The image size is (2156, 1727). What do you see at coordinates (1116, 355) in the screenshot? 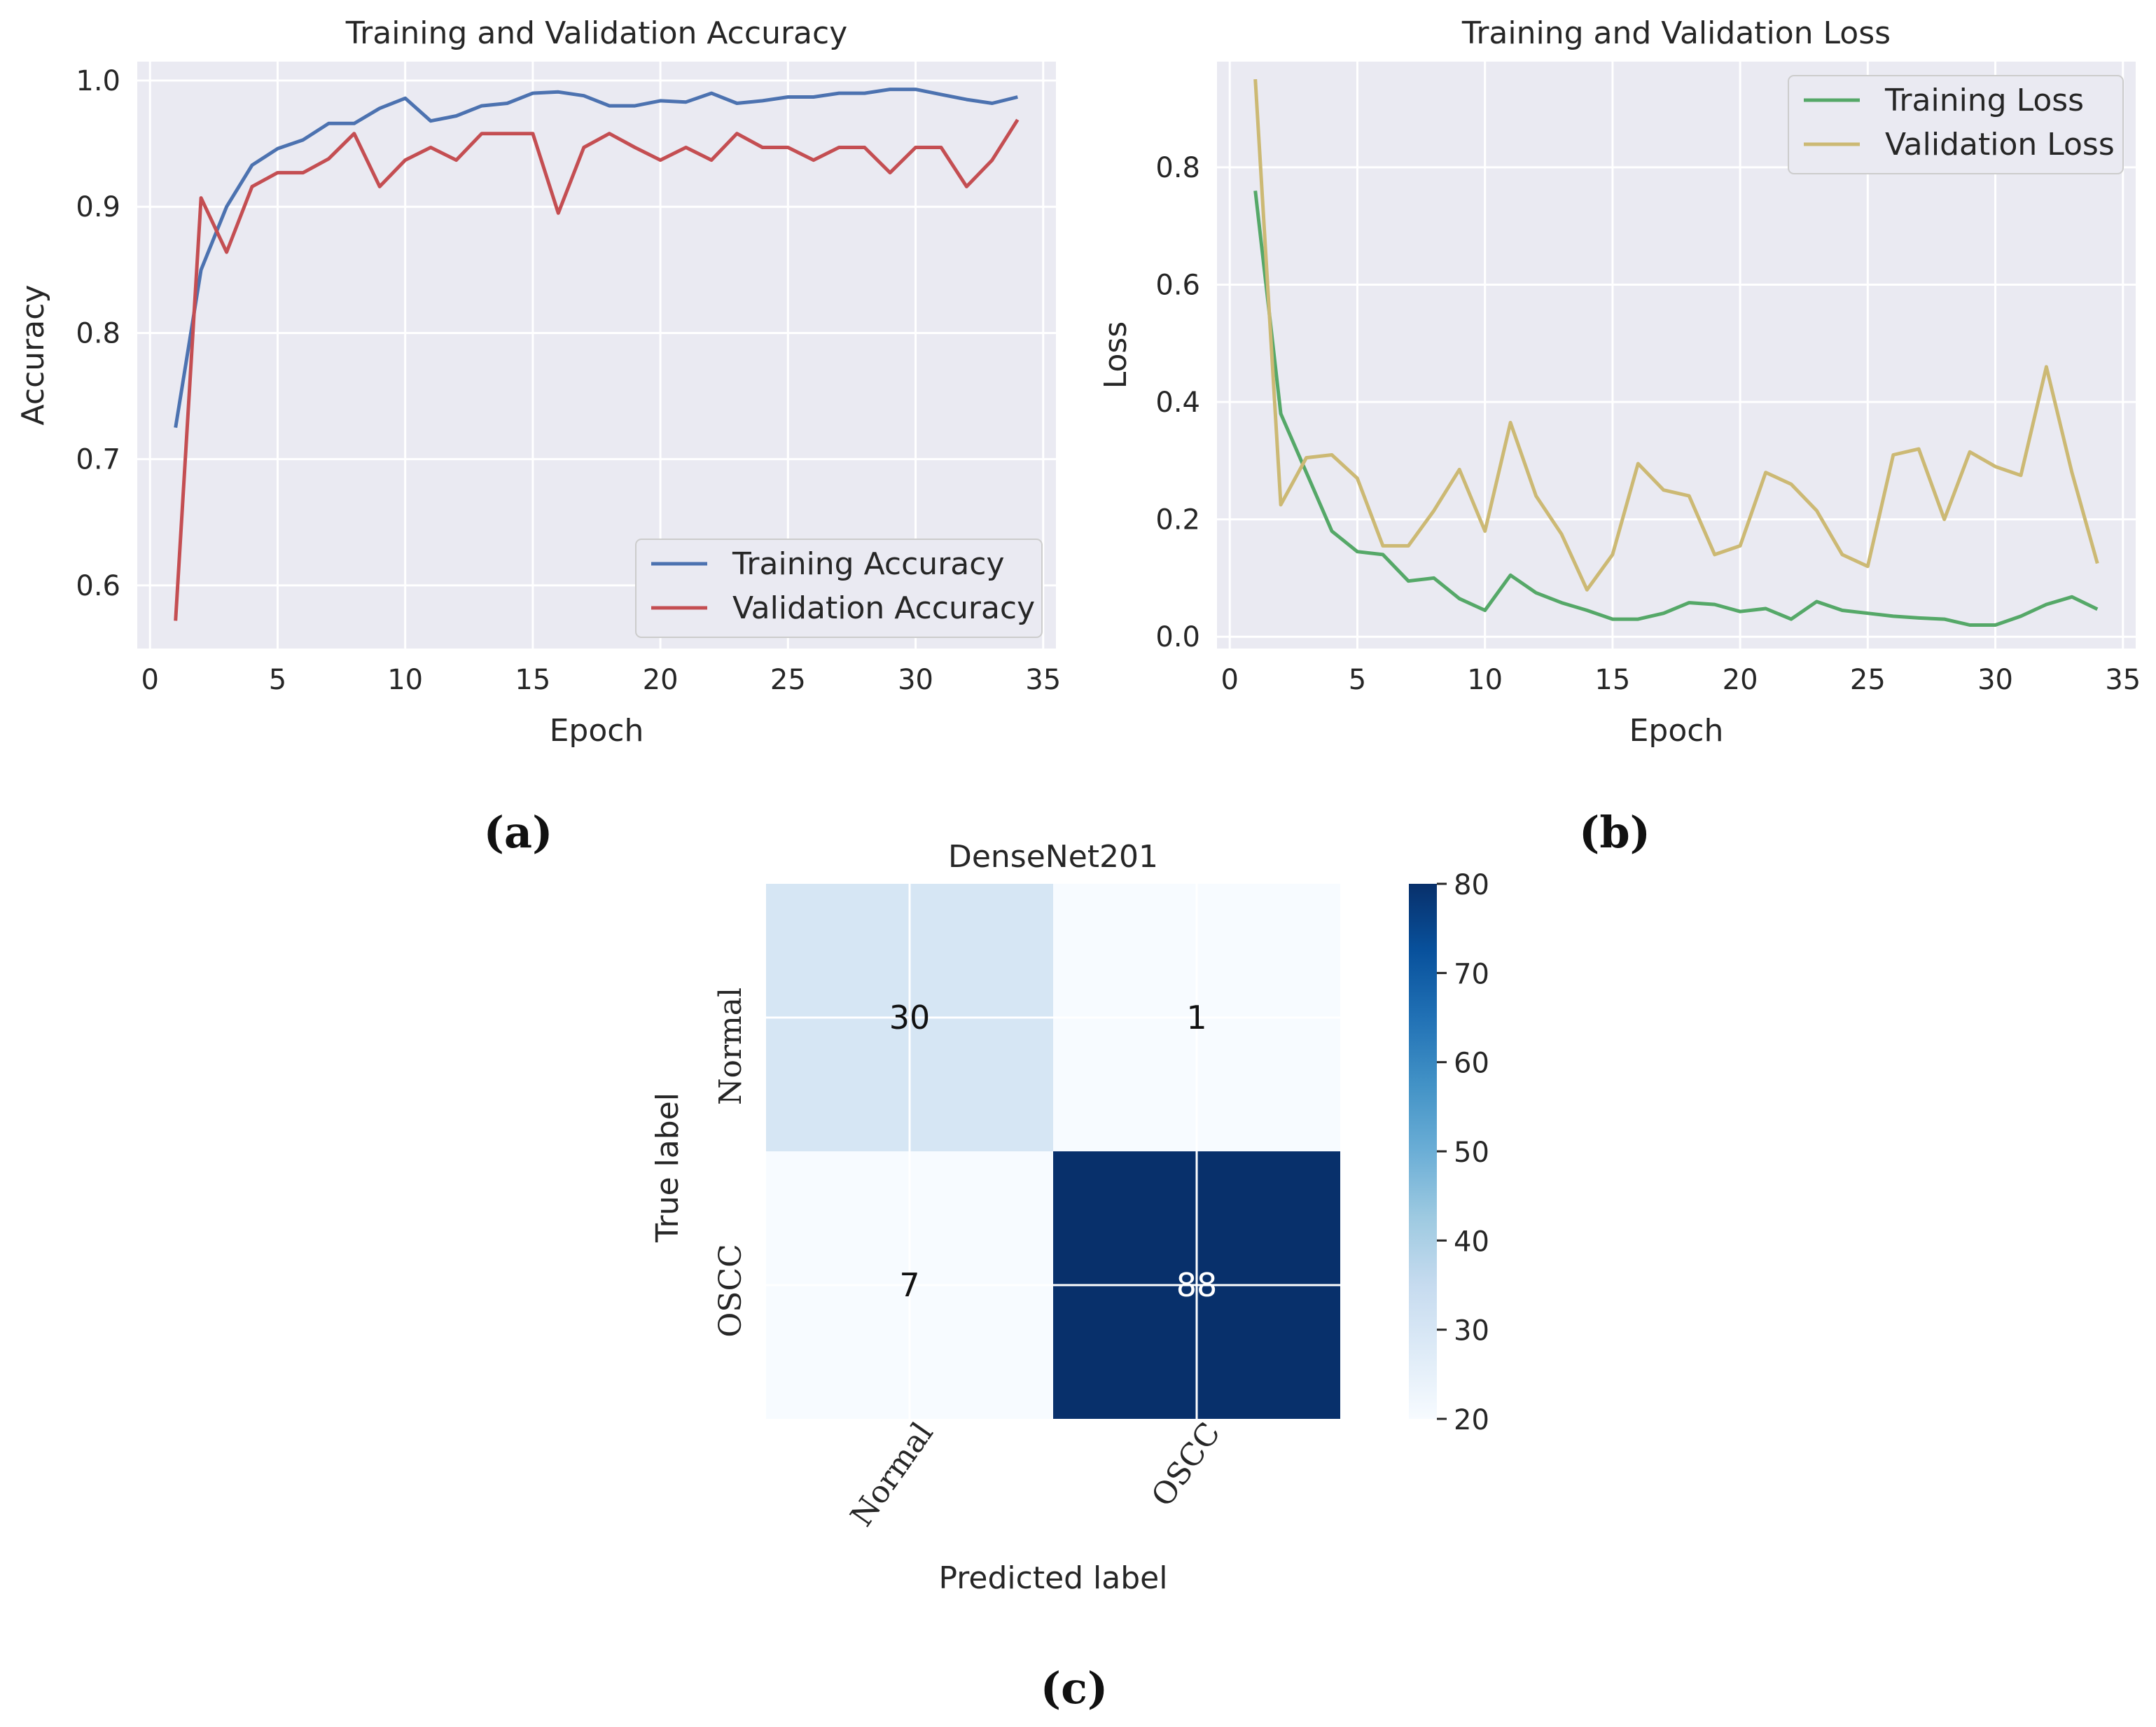
I see `loss-y-axis-label: Loss` at bounding box center [1116, 355].